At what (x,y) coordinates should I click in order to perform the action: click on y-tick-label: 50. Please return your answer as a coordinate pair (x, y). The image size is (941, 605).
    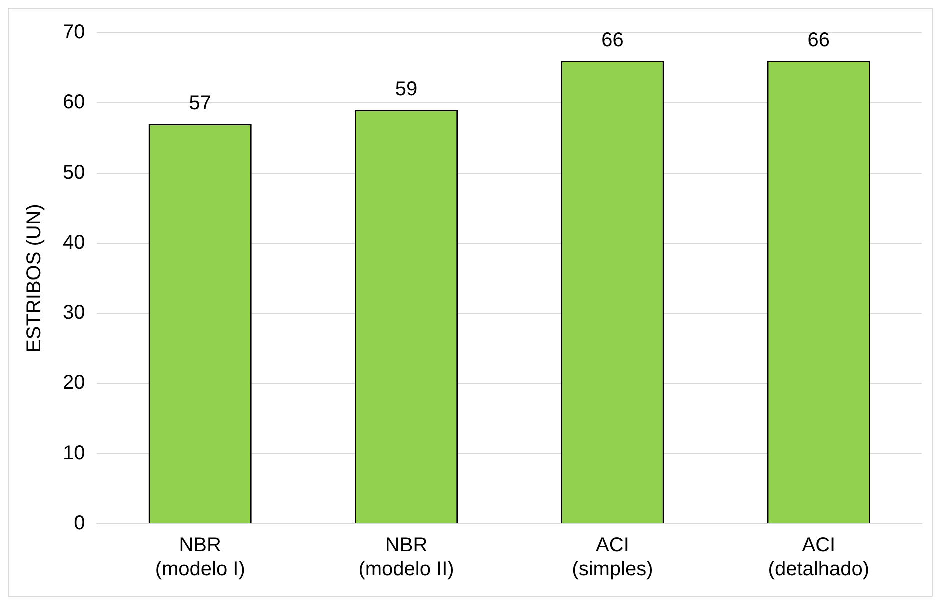
    Looking at the image, I should click on (74, 173).